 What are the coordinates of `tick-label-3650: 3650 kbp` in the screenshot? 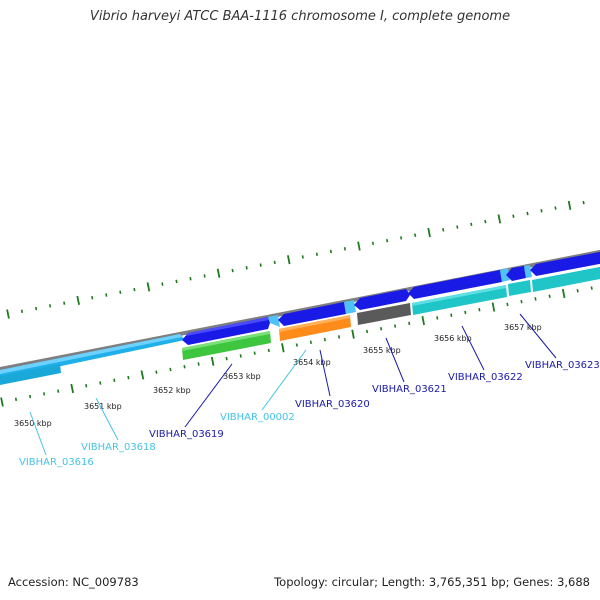 It's located at (33, 423).